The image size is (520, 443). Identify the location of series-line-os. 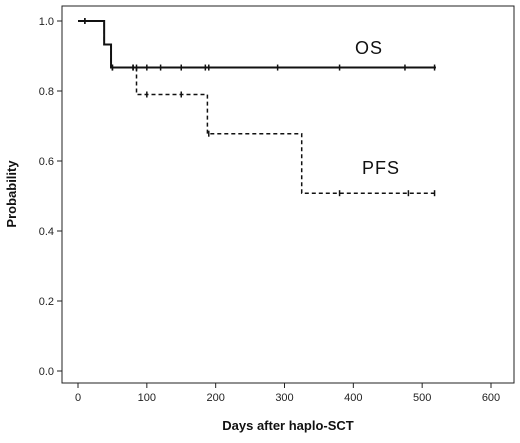
(257, 44).